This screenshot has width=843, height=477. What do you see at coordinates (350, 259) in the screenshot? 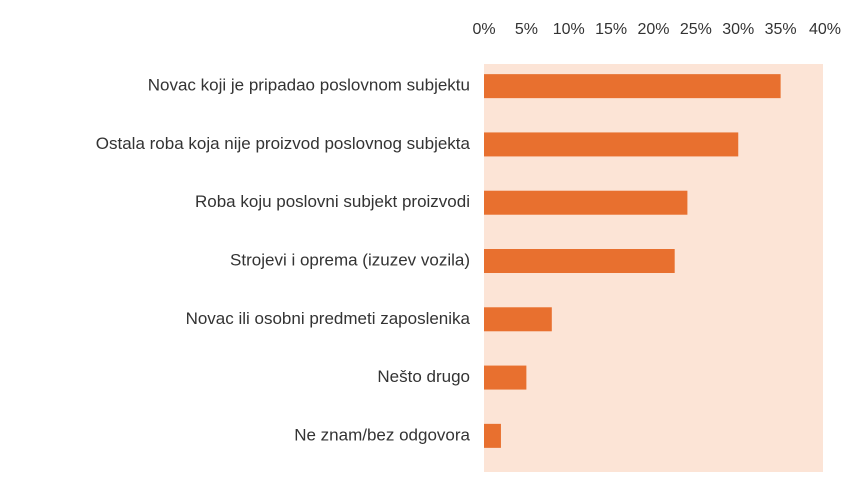
I see `y-tick-label: Strojevi i oprema (izuzev vozila)` at bounding box center [350, 259].